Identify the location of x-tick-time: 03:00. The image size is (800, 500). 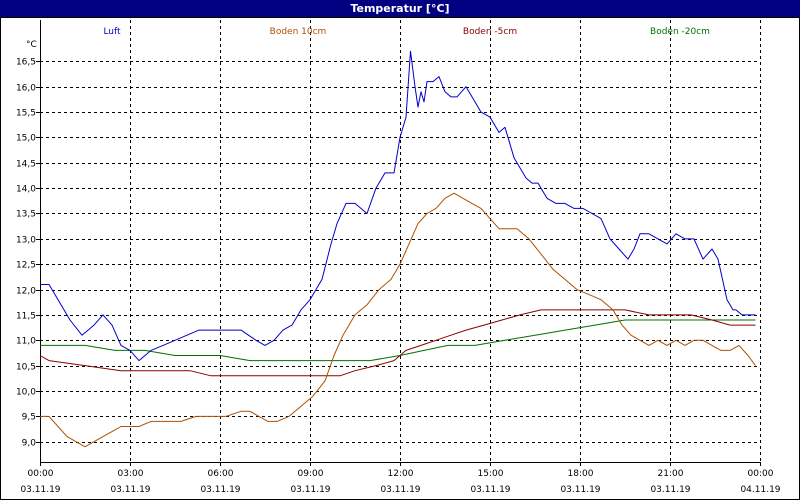
(131, 474).